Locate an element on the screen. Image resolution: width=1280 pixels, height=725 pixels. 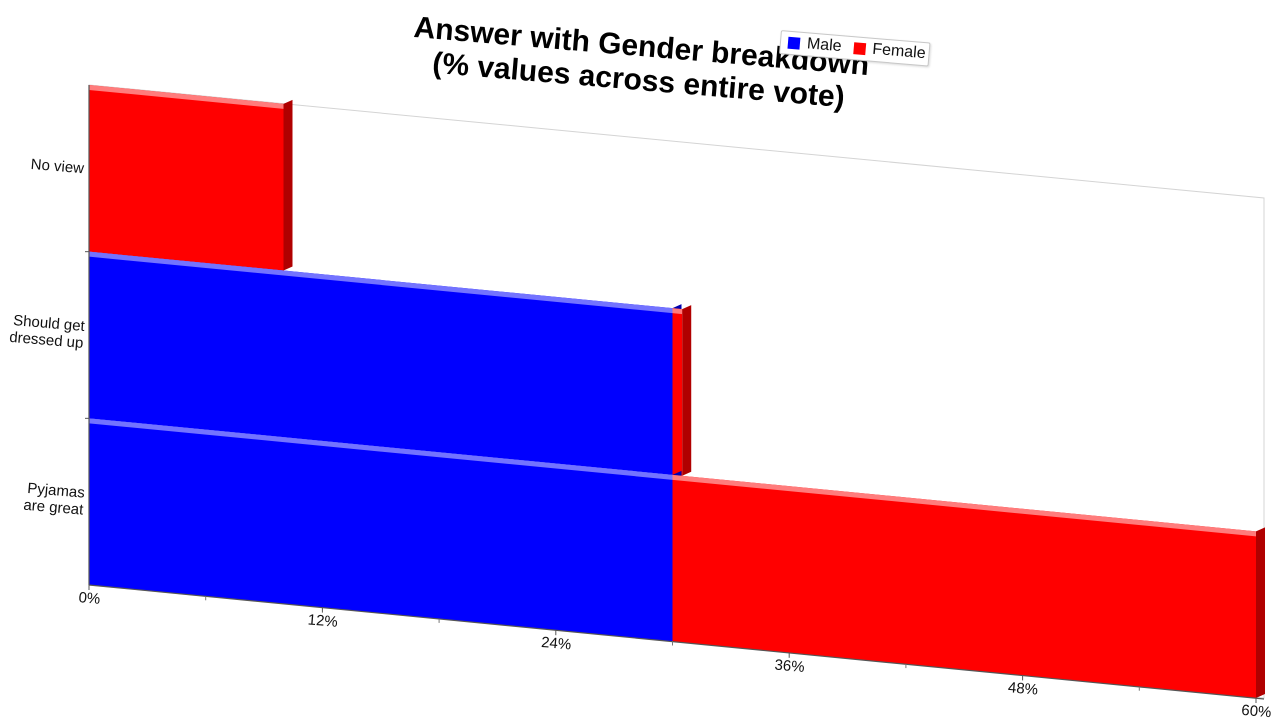
x-axis-line is located at coordinates (676, 642).